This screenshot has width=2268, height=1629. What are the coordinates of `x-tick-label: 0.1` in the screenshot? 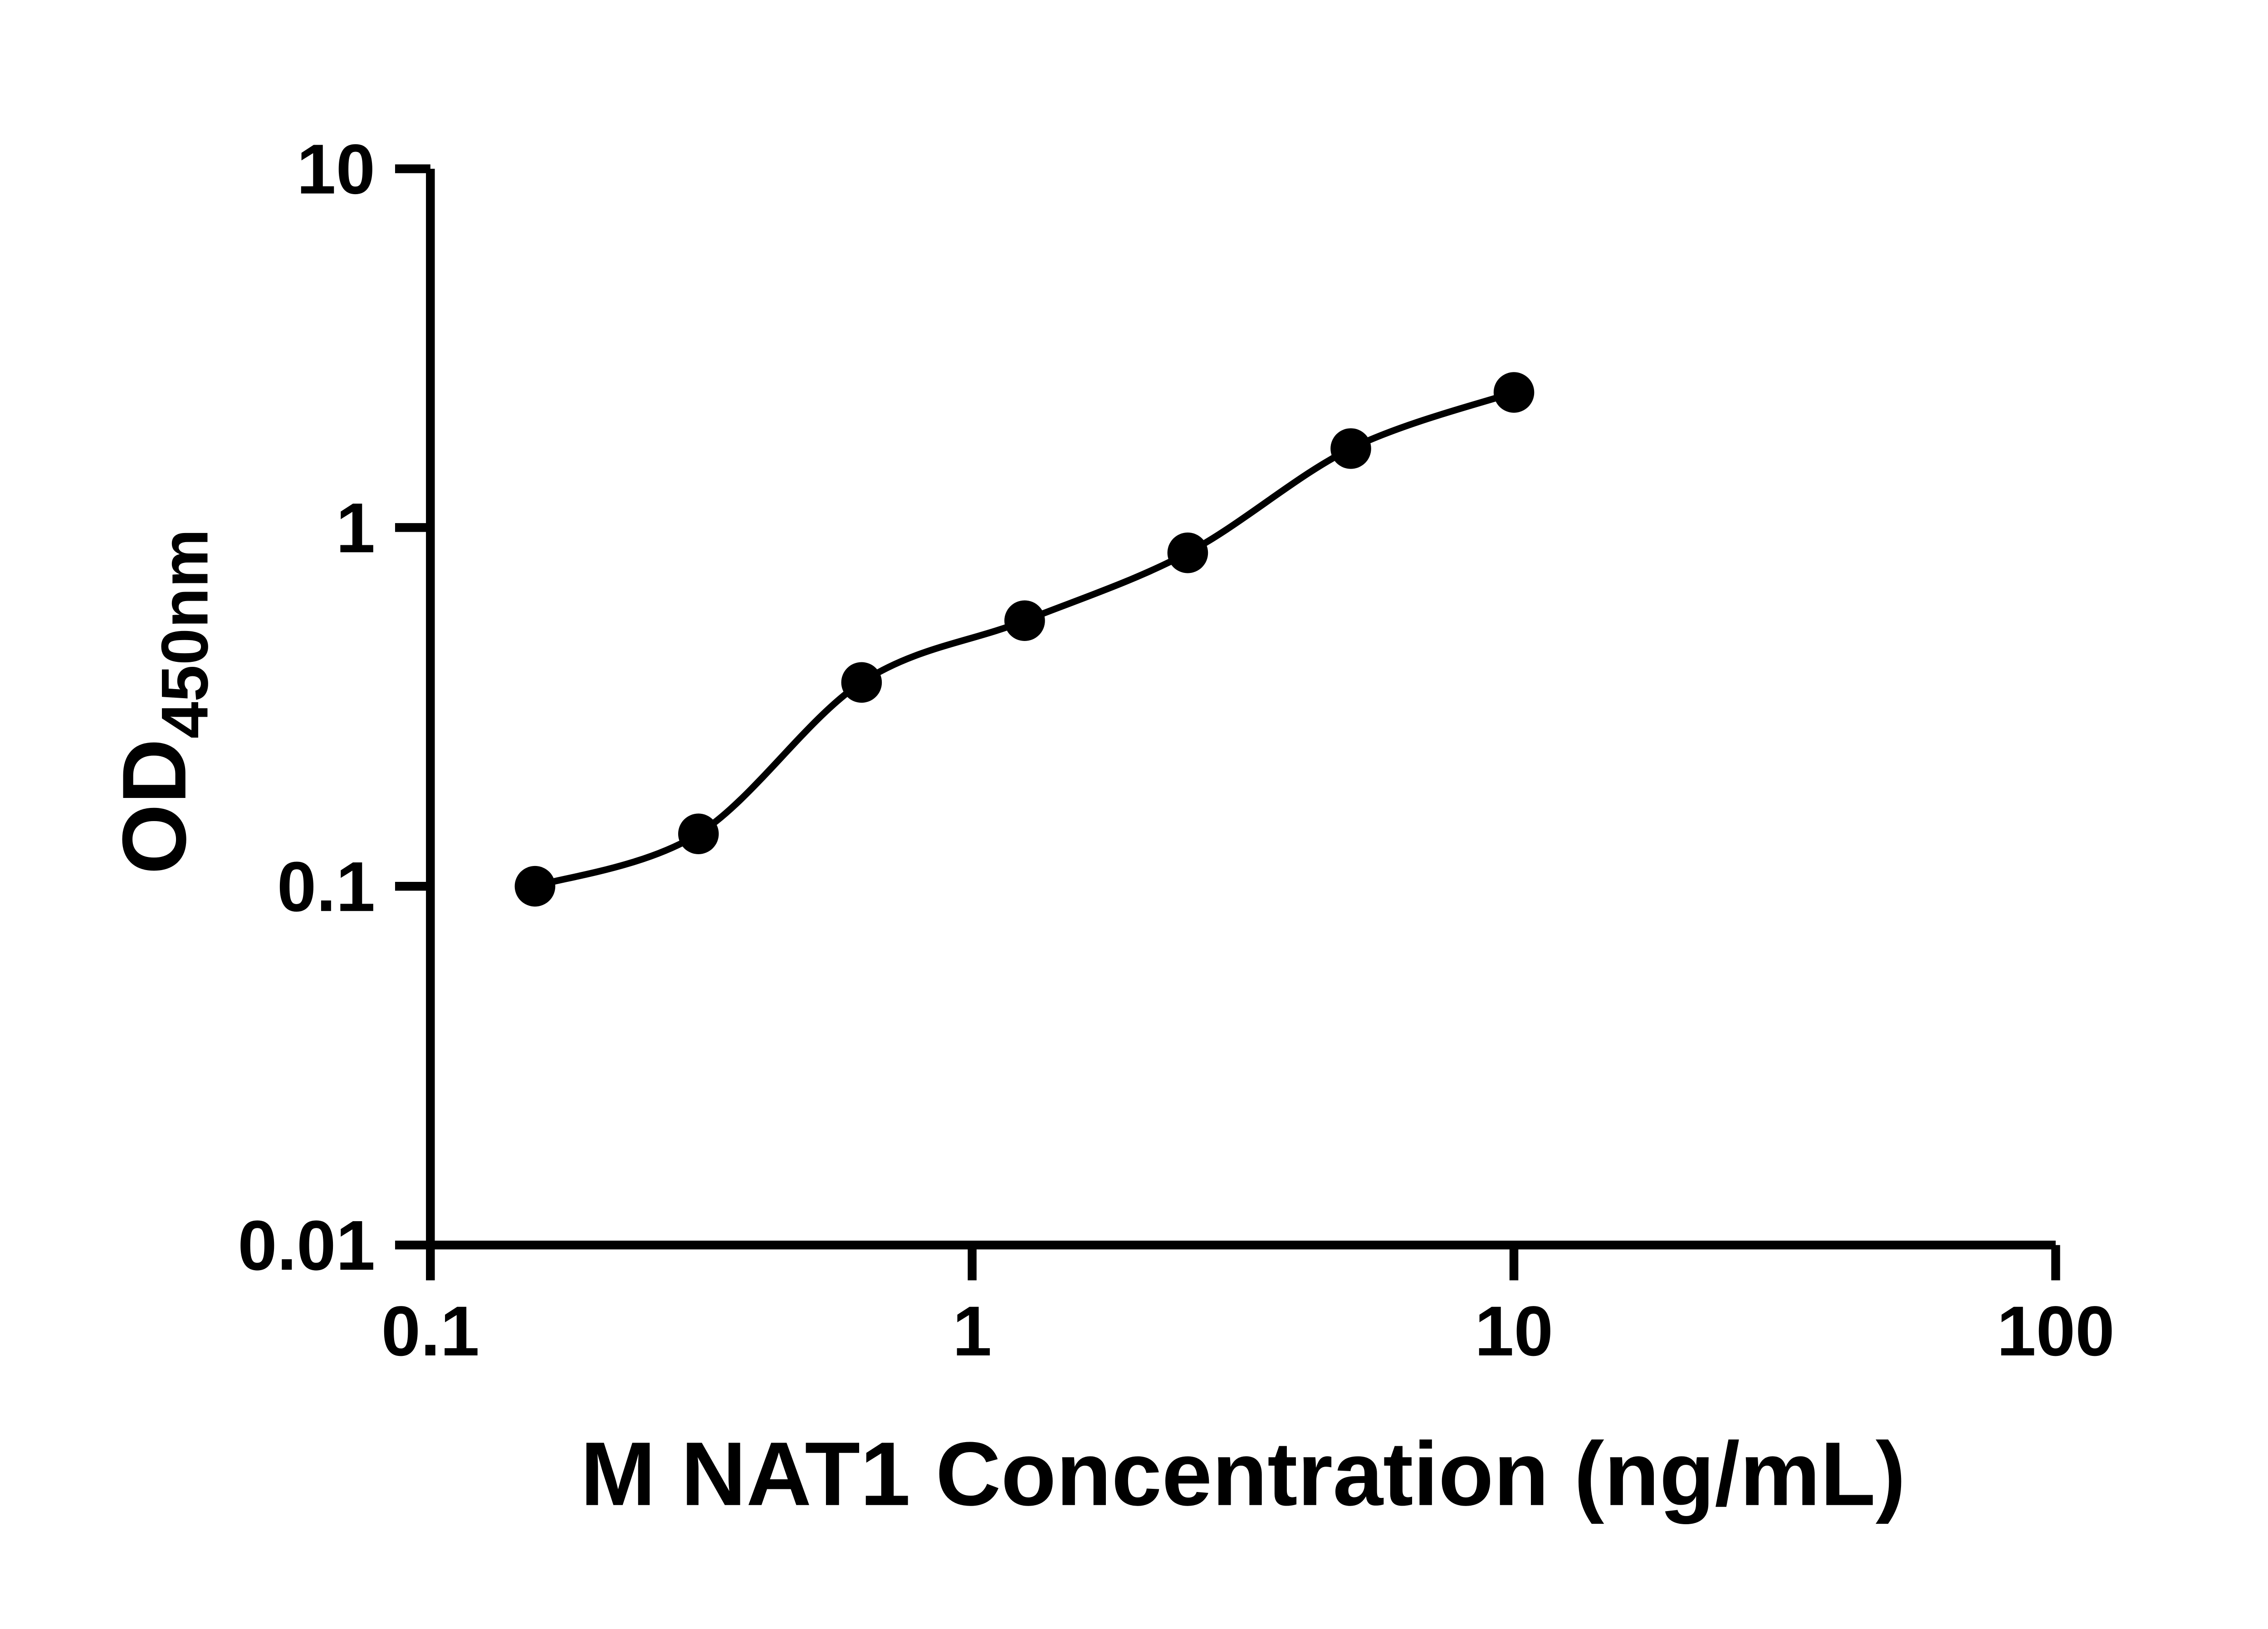 It's located at (430, 1330).